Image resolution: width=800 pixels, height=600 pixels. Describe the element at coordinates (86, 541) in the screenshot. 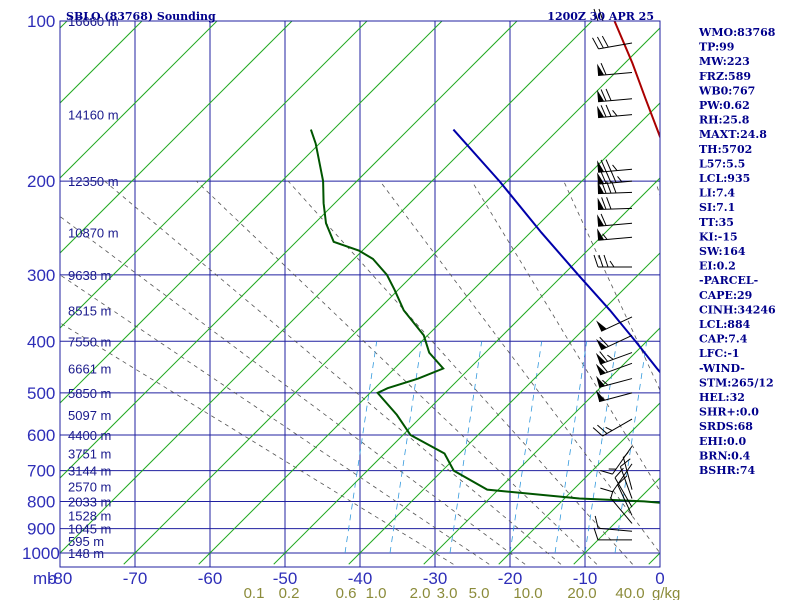

I see `height-label: 595 m` at that location.